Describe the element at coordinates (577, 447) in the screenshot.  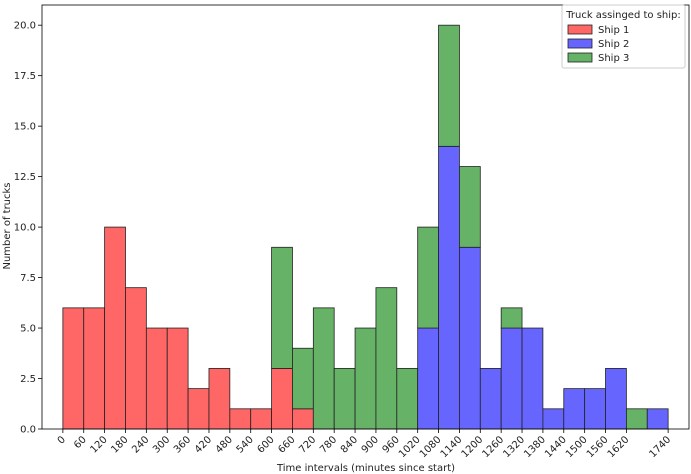
I see `x-tick-label: 1500` at that location.